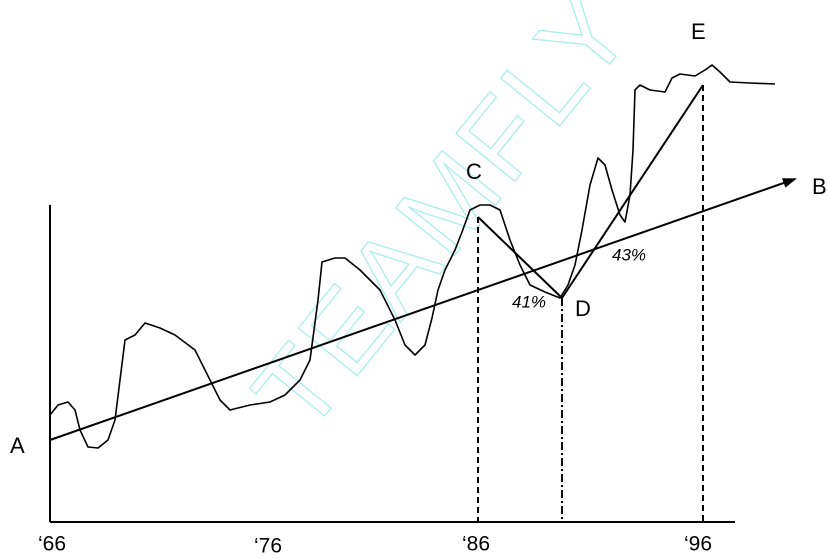 This screenshot has width=828, height=559. Describe the element at coordinates (632, 191) in the screenshot. I see `rise-segment` at that location.